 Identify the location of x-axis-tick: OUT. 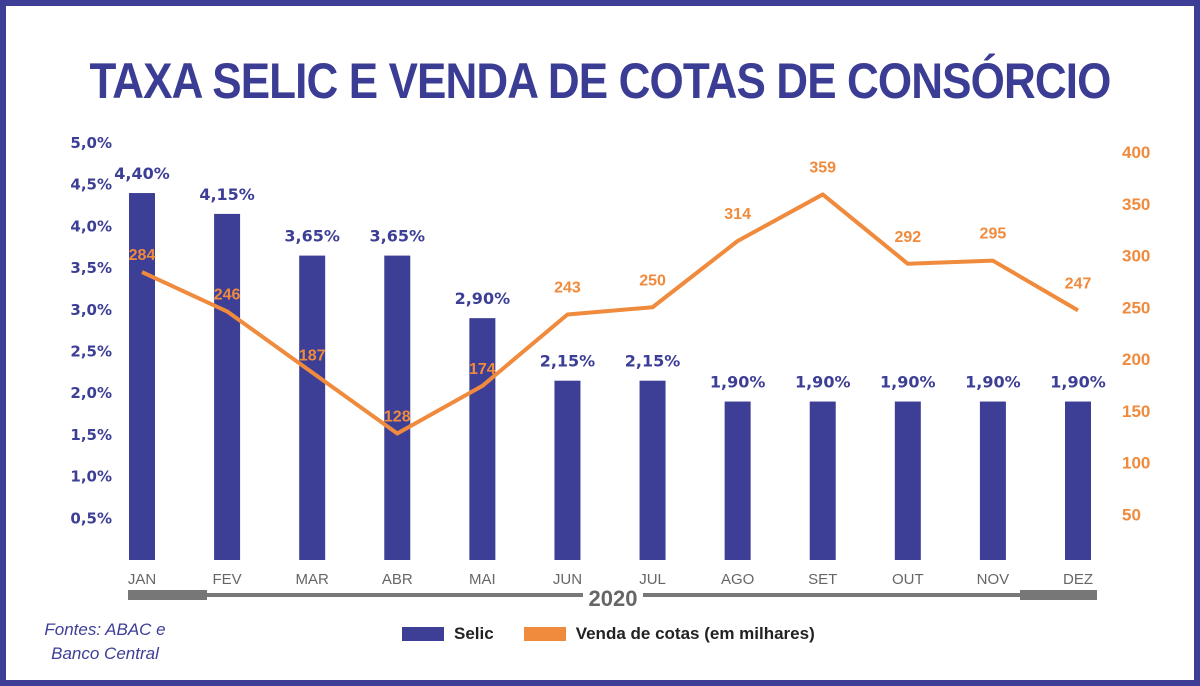
(908, 579).